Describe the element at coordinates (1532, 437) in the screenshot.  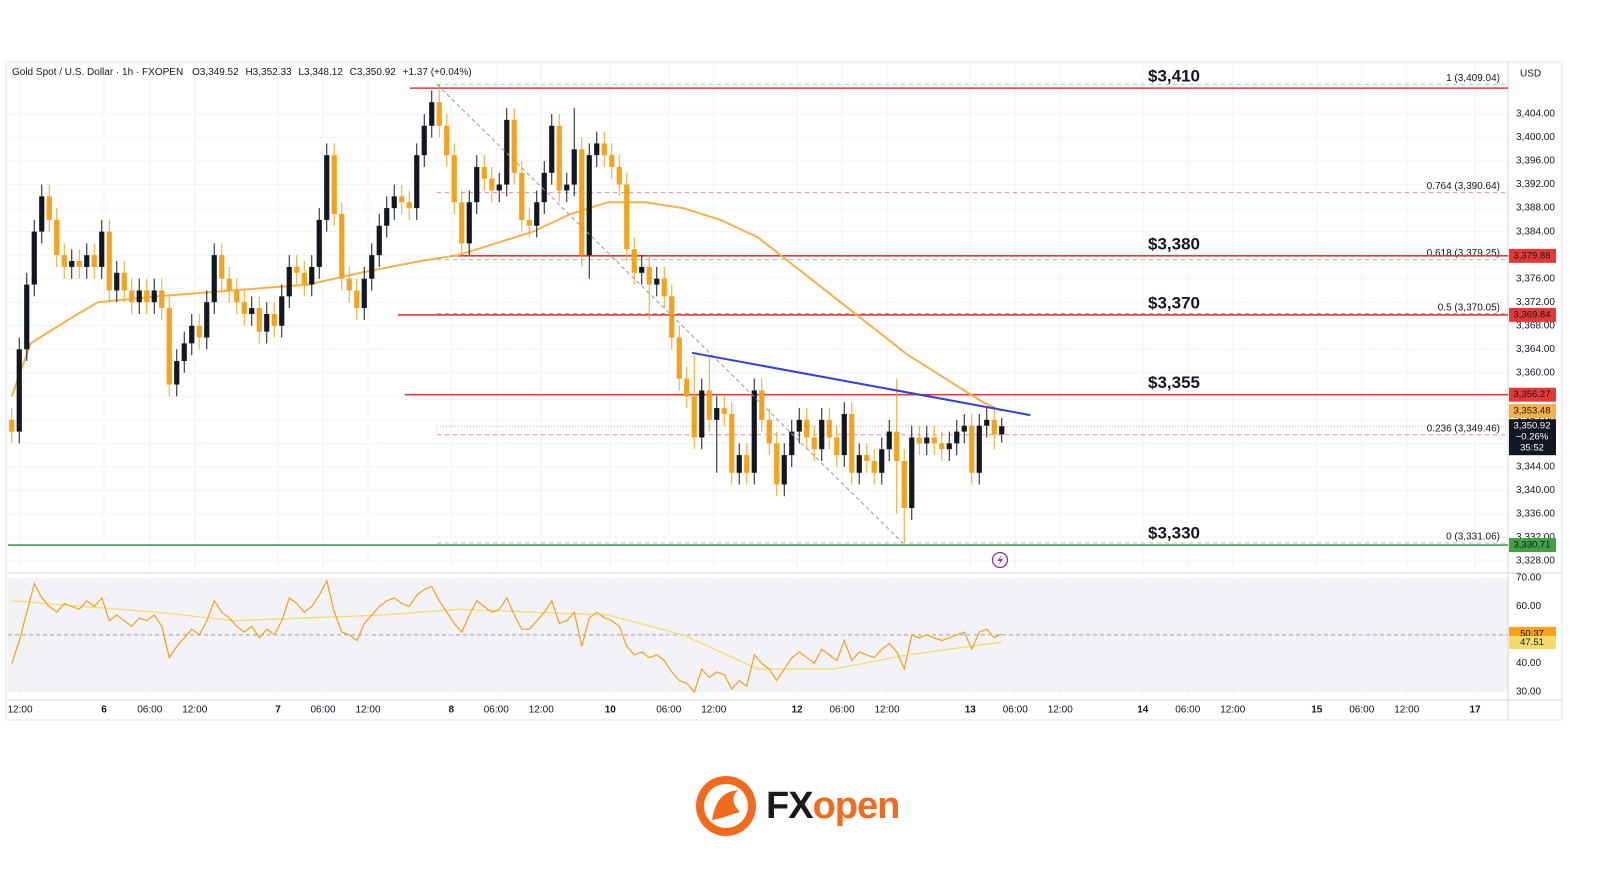
I see `current-change-label: −0.26%` at that location.